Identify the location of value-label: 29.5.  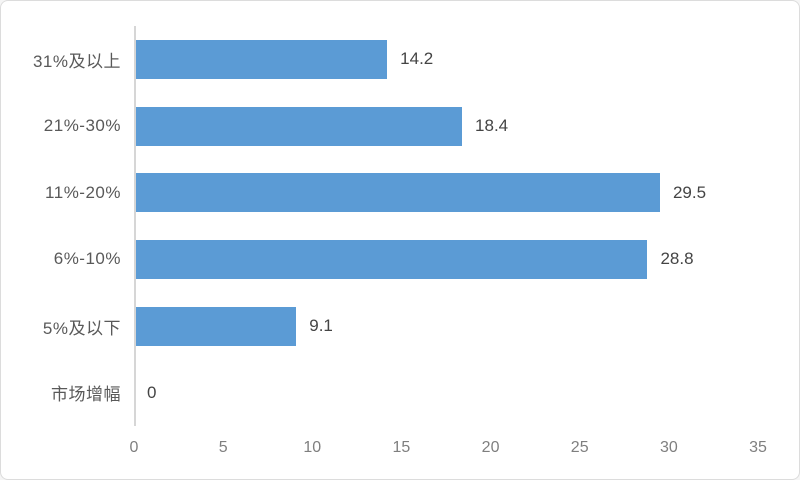
(689, 192).